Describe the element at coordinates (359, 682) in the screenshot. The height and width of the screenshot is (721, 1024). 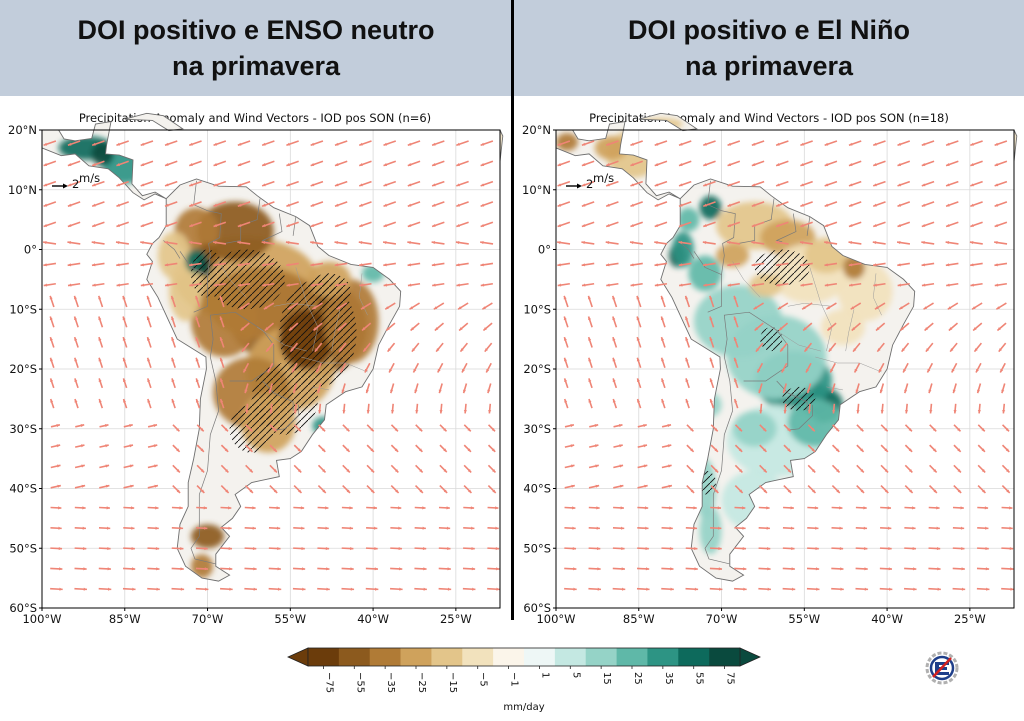
I see `colorbar-tick-label: −55` at that location.